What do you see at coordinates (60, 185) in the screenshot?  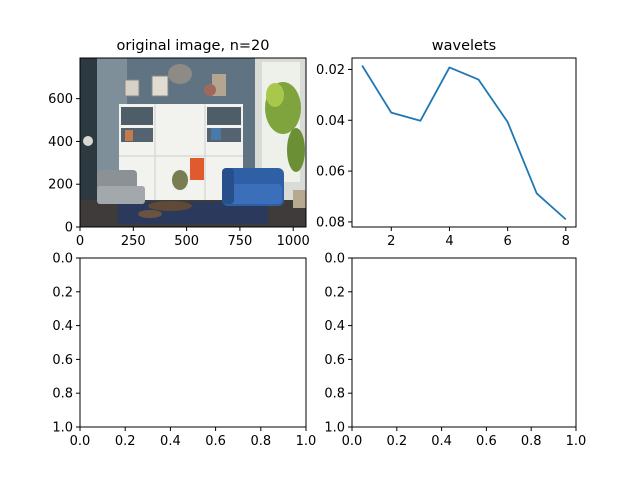 I see `image-panel-y-tick-label: 200` at bounding box center [60, 185].